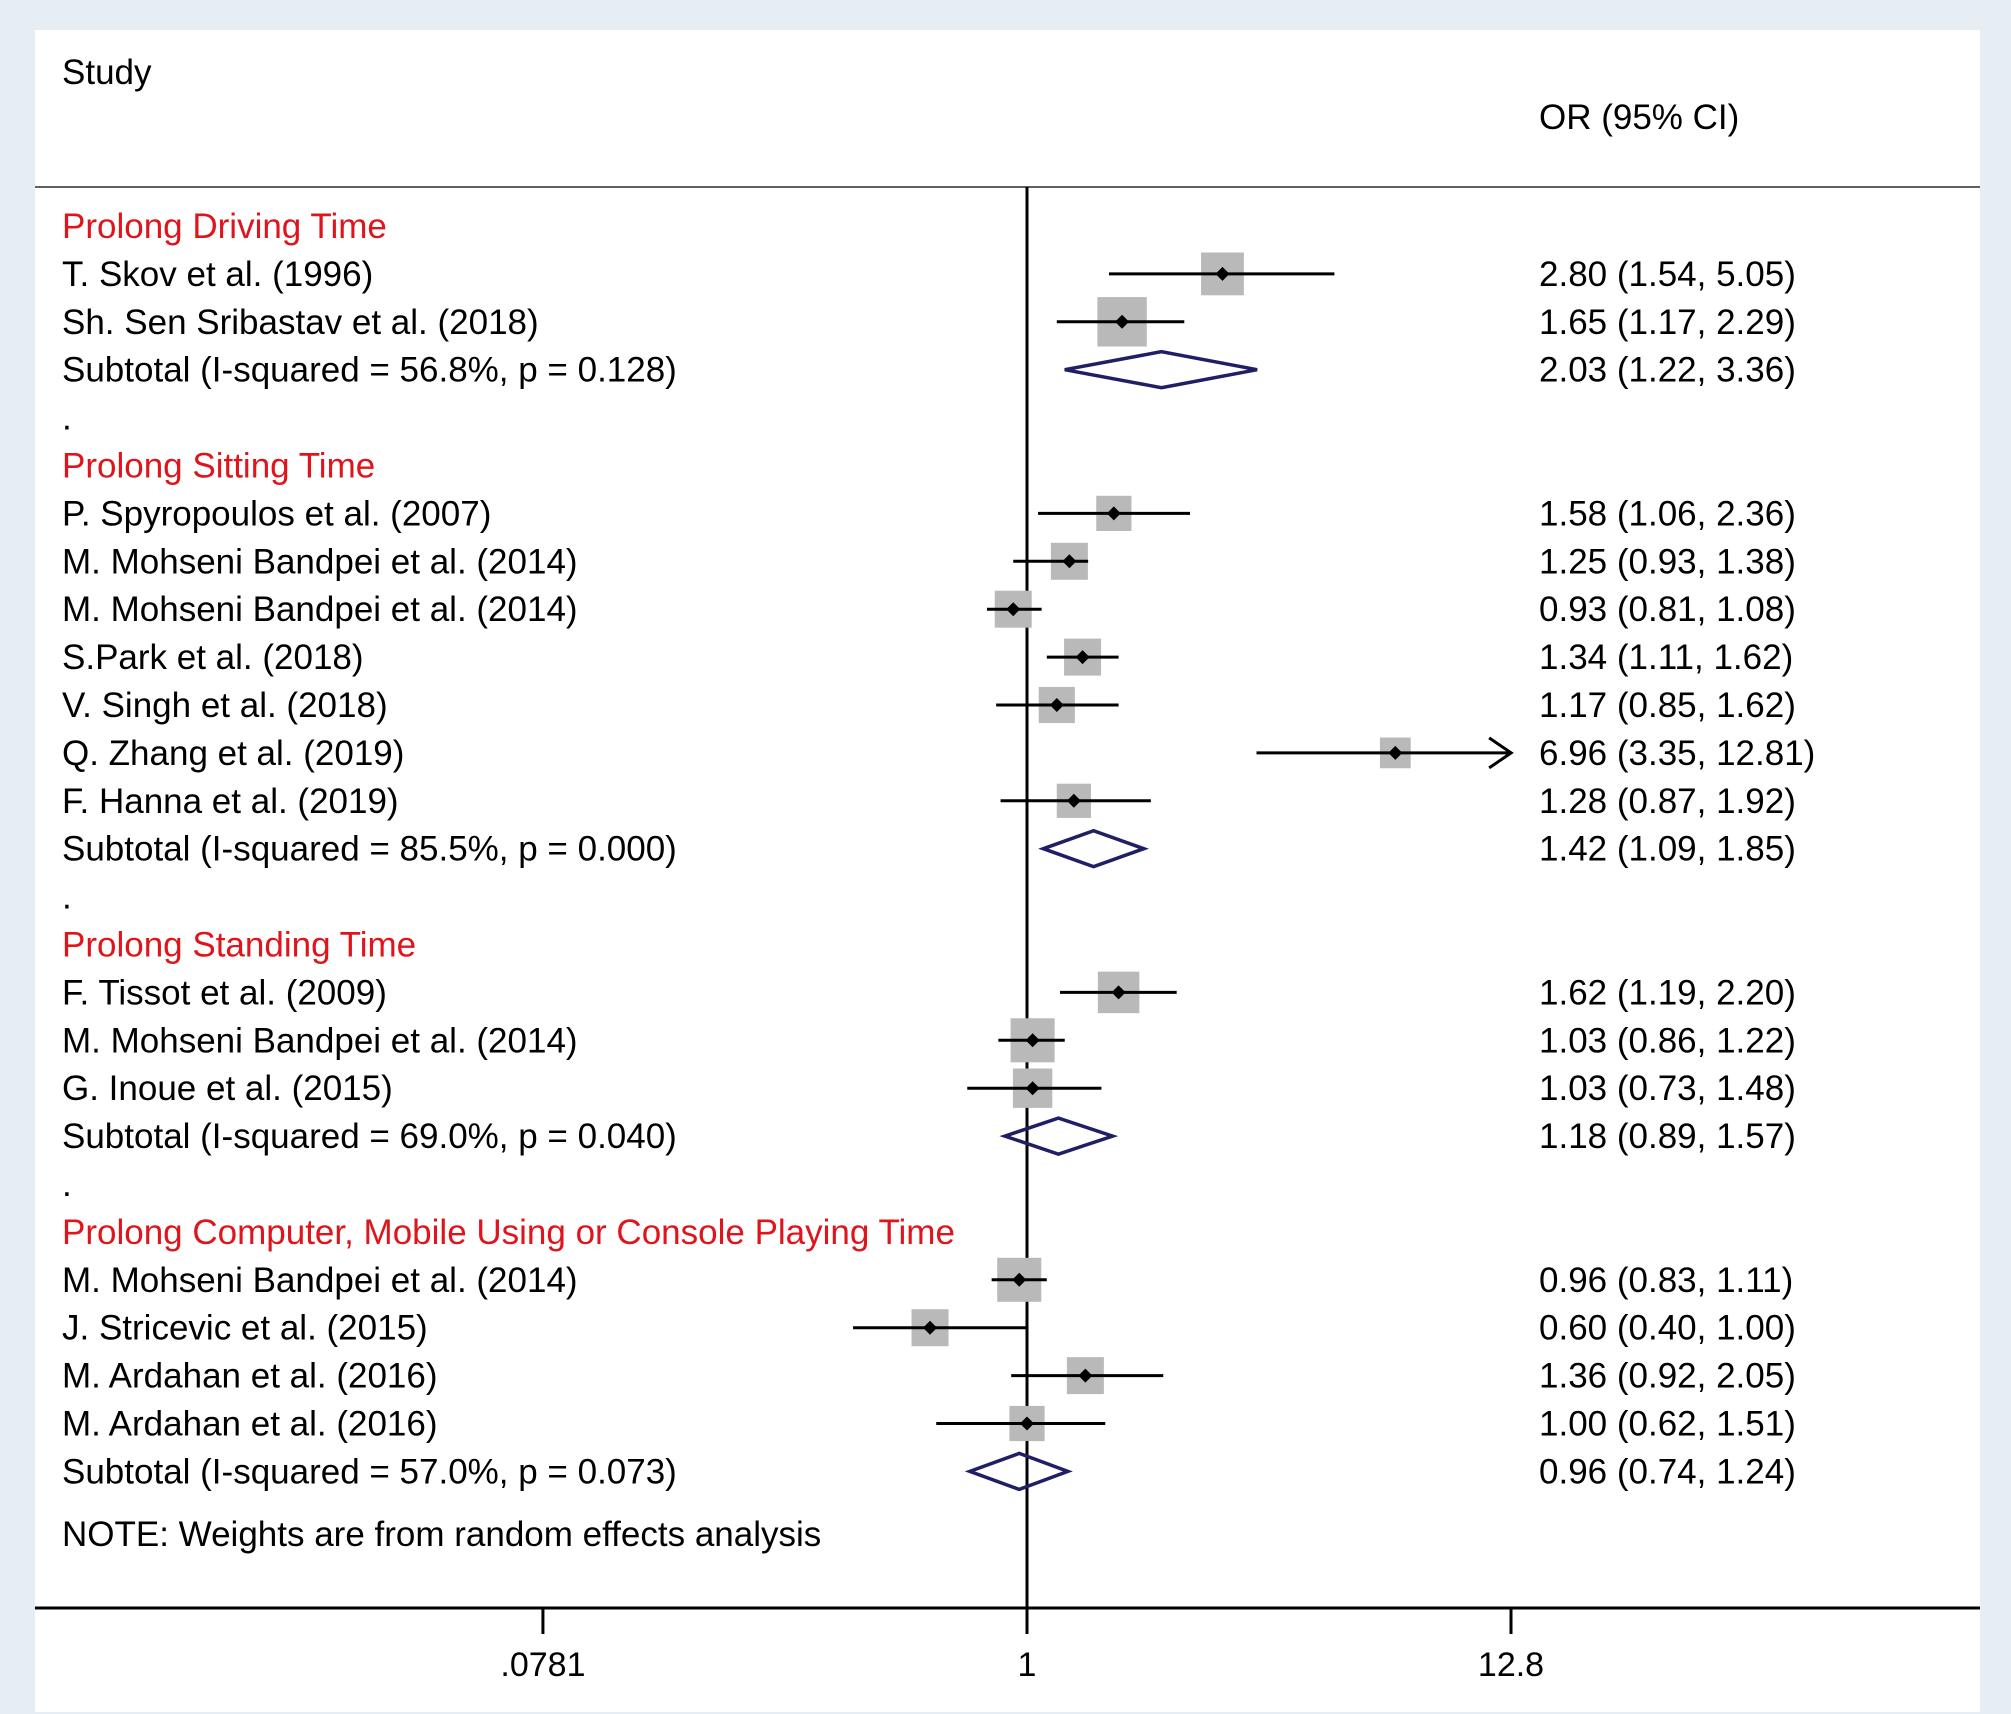 This screenshot has width=2011, height=1714. Describe the element at coordinates (1667, 1328) in the screenshot. I see `ci-value: 0.60 (0.40, 1.00)` at that location.